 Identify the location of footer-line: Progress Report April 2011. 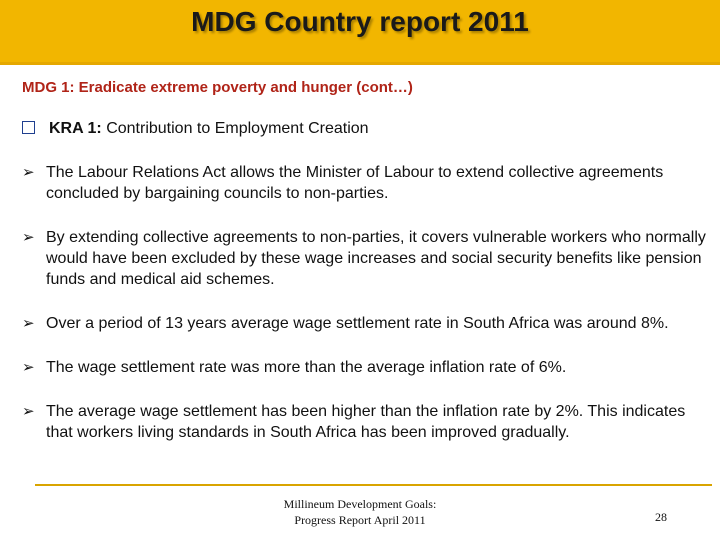
(360, 520).